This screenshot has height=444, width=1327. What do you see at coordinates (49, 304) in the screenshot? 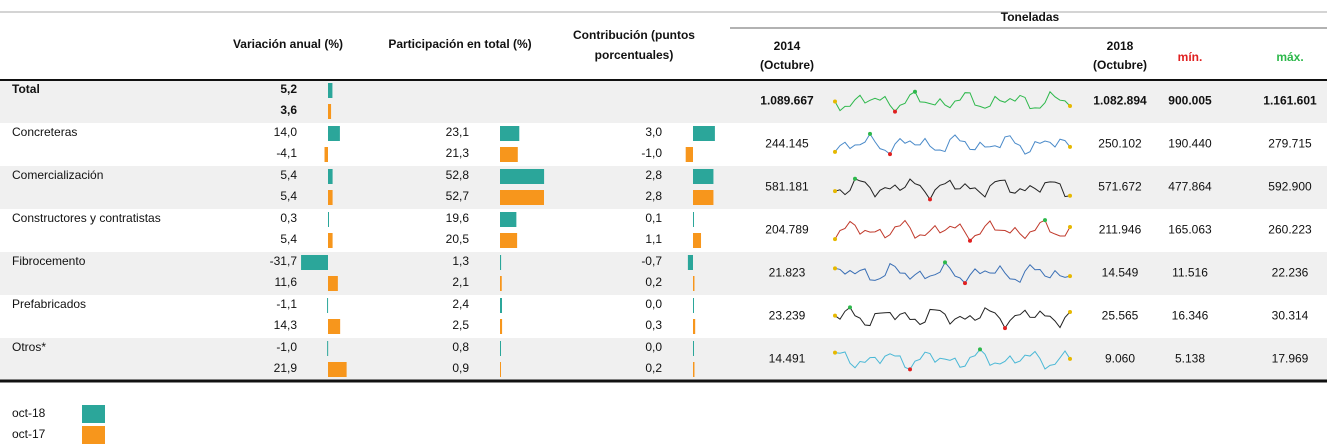
I see `row-name: Prefabricados` at bounding box center [49, 304].